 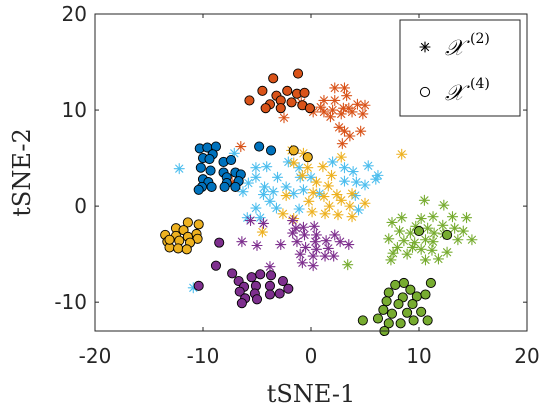 I want to click on legend-entry-superscript: (4), so click(x=480, y=84).